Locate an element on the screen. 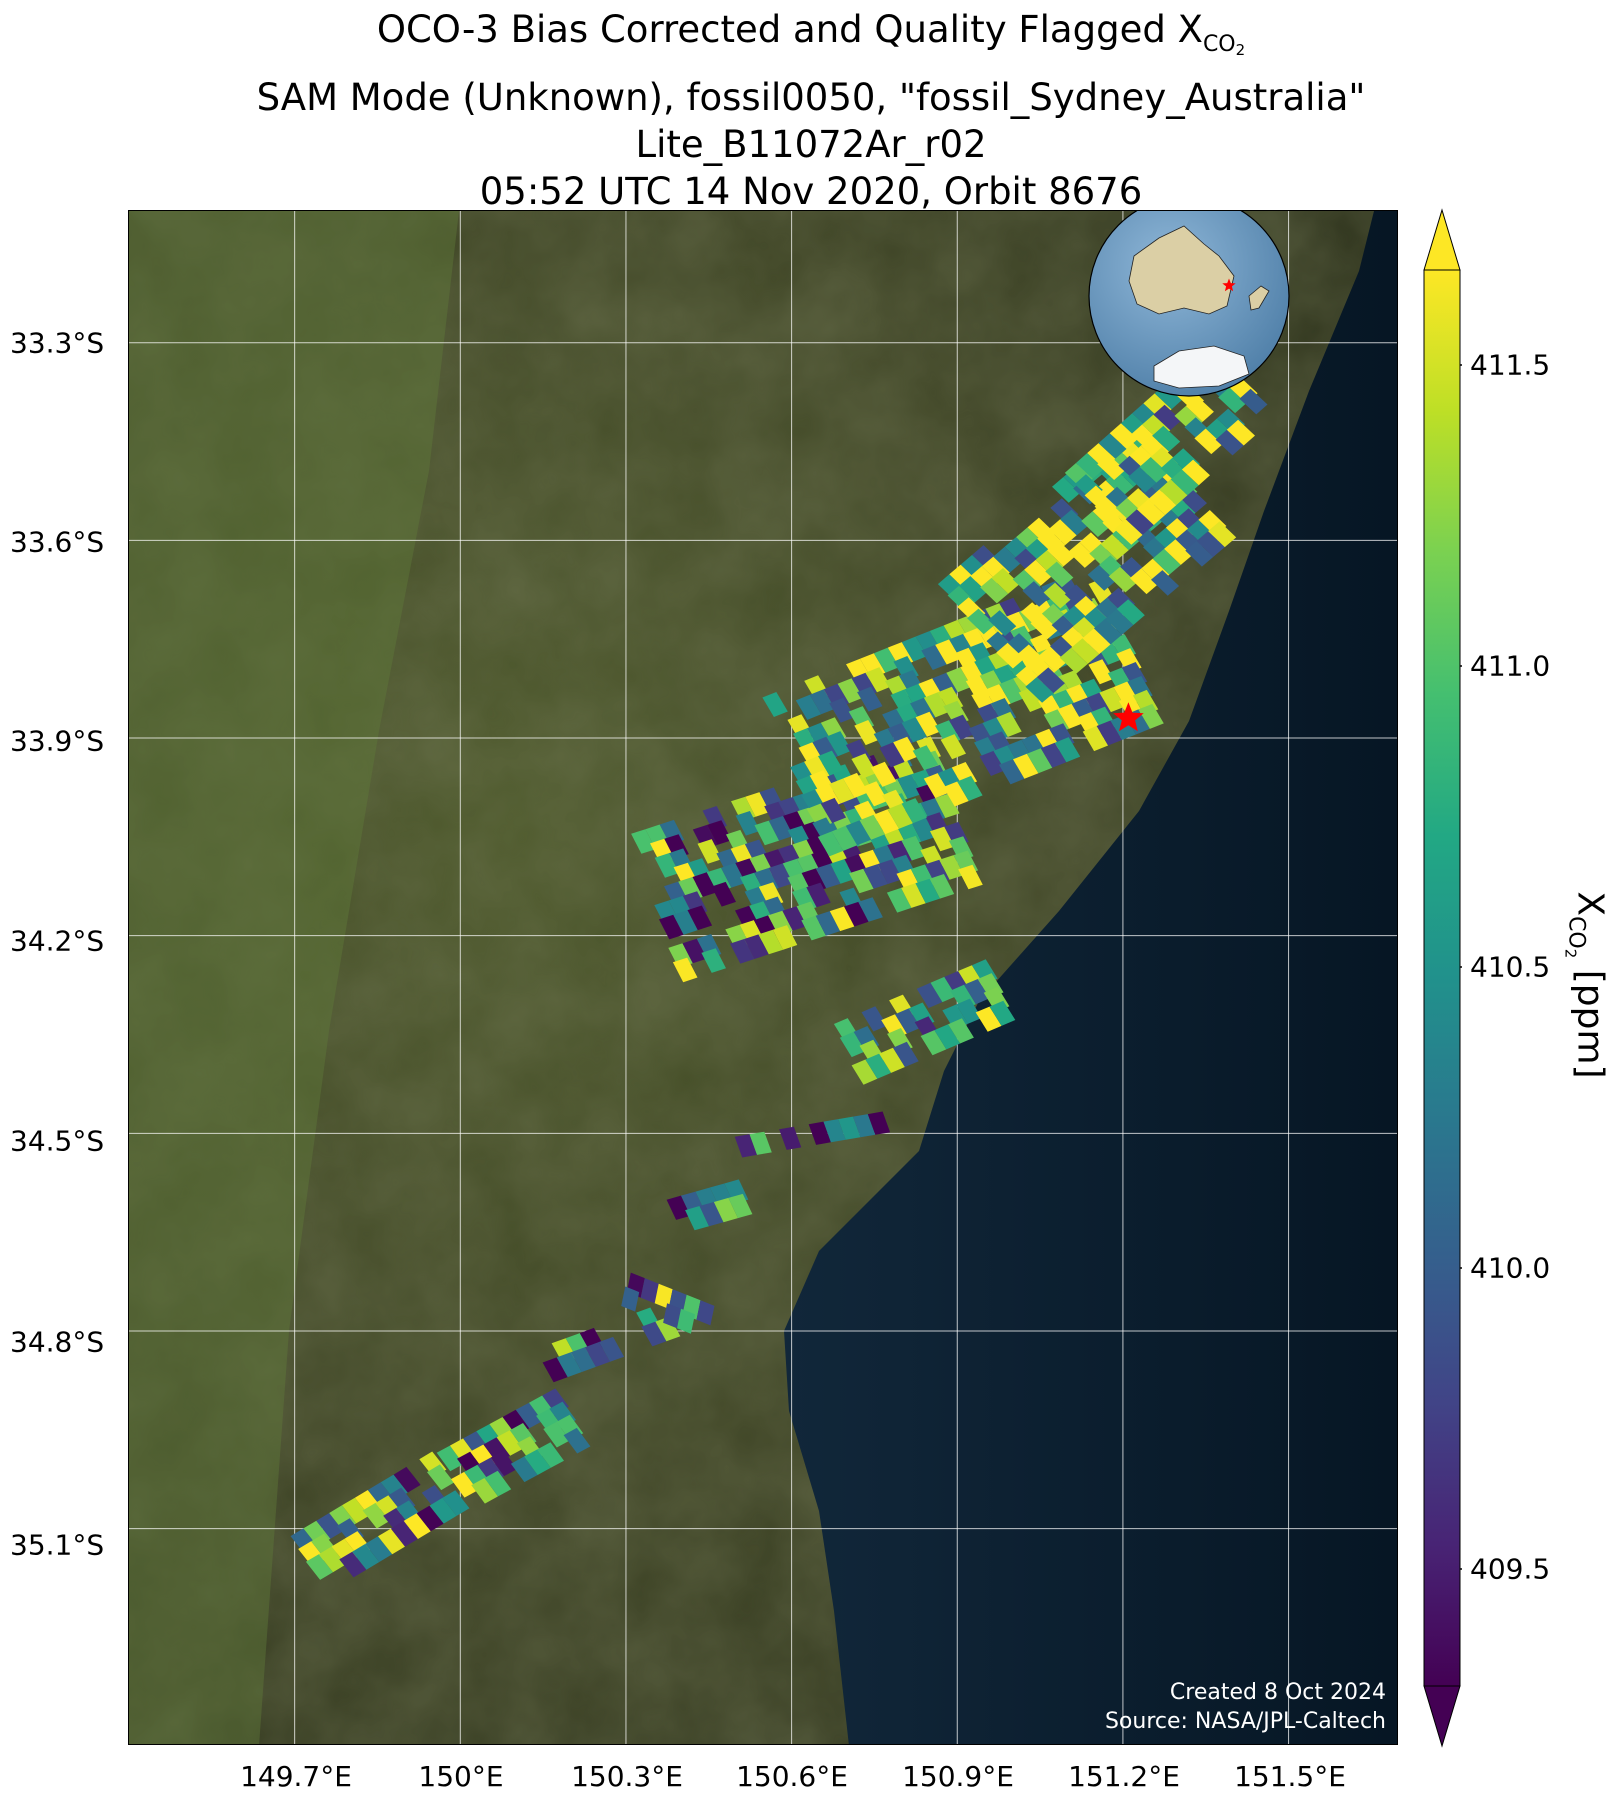 The width and height of the screenshot is (1622, 1801). inset-globe is located at coordinates (1189, 304).